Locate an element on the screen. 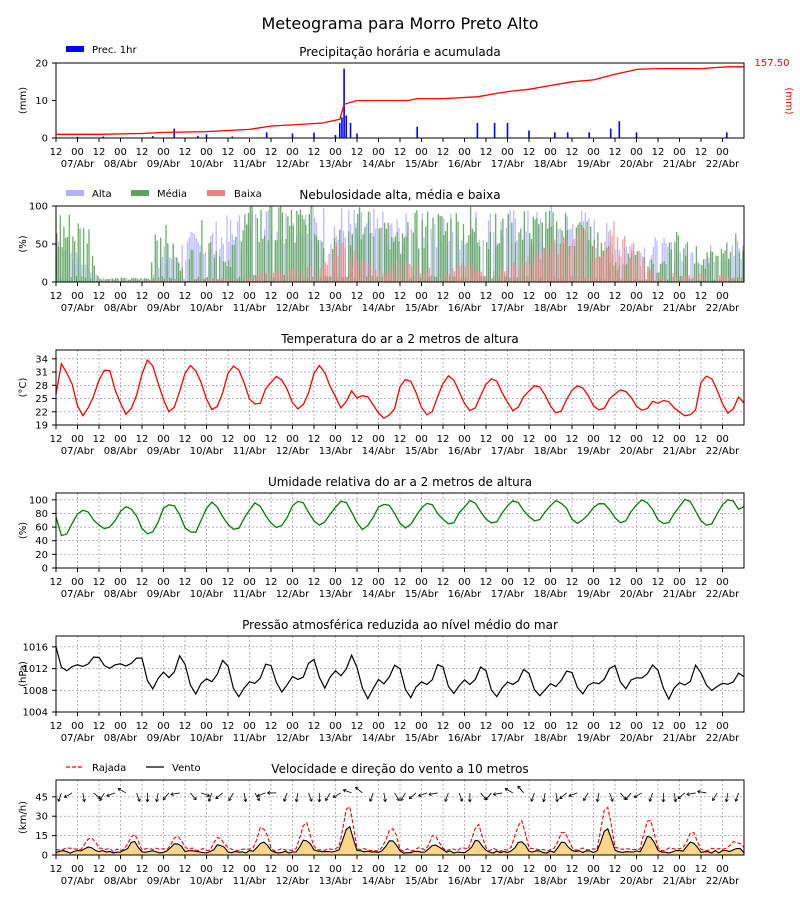 This screenshot has height=900, width=800. legend-label-vento: Vento is located at coordinates (186, 768).